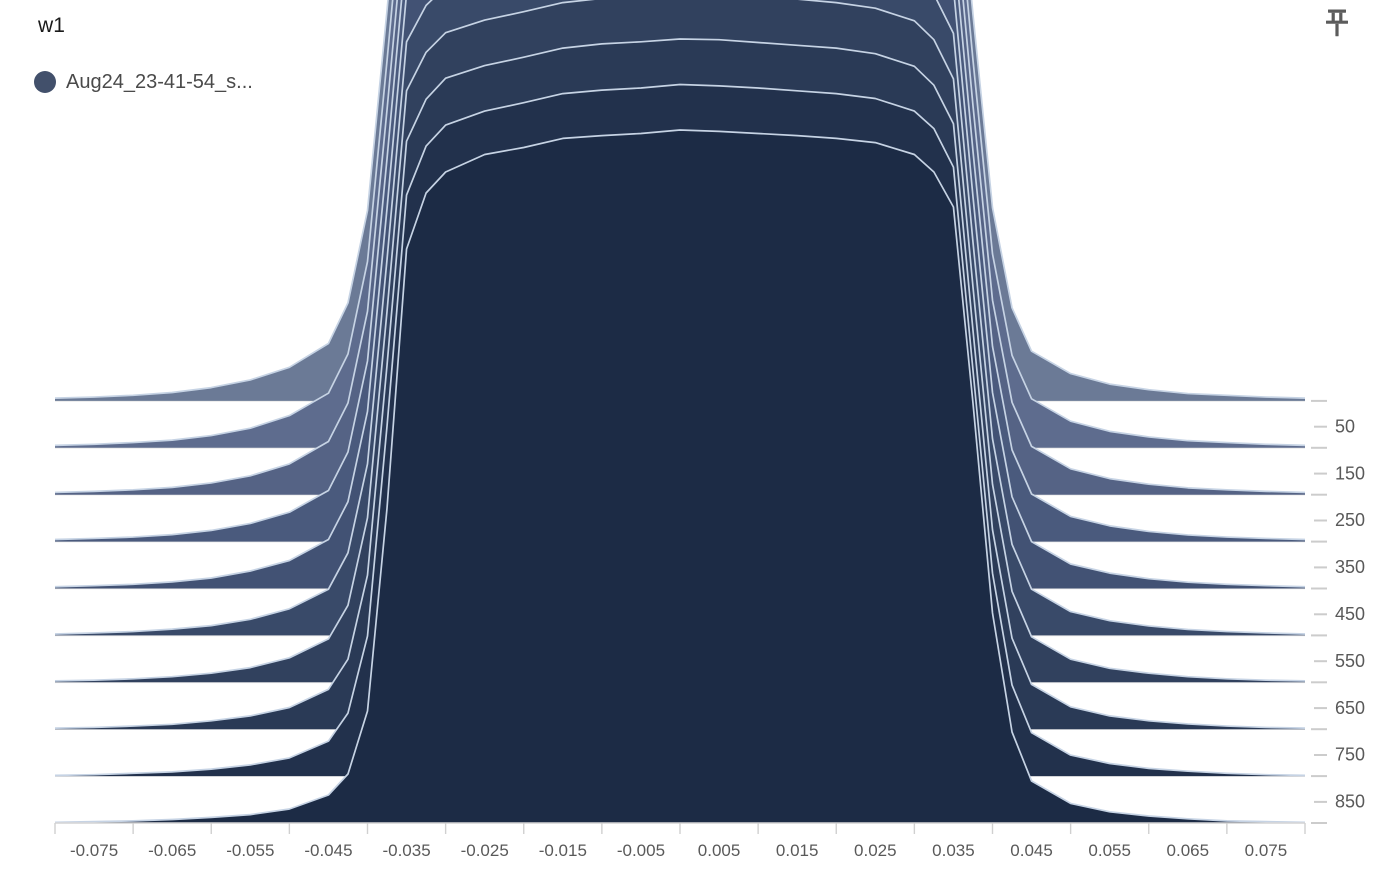 This screenshot has width=1398, height=892. I want to click on y-tick-label: 650, so click(1350, 708).